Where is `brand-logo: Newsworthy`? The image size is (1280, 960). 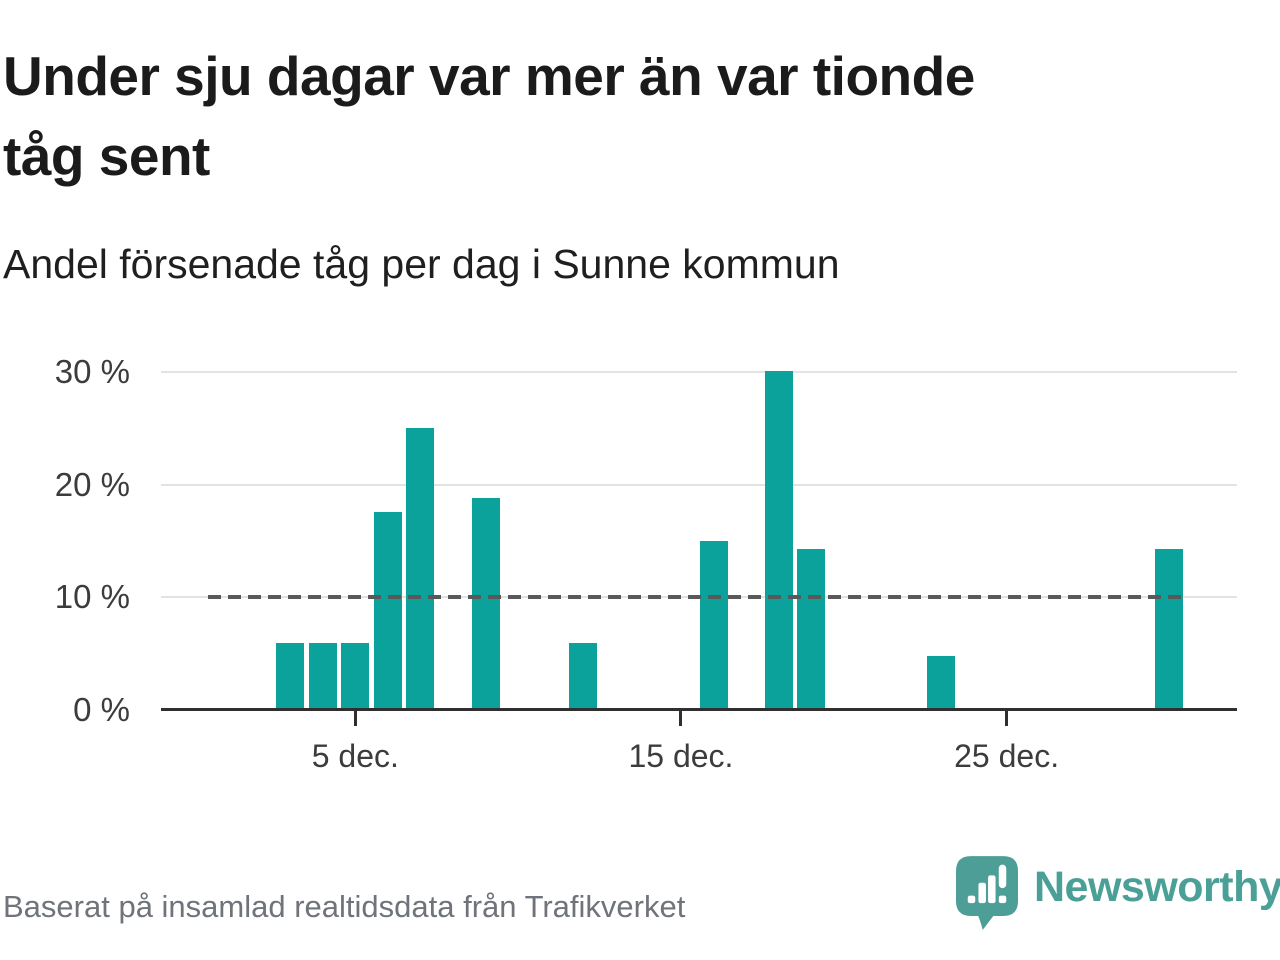
brand-logo: Newsworthy is located at coordinates (1118, 893).